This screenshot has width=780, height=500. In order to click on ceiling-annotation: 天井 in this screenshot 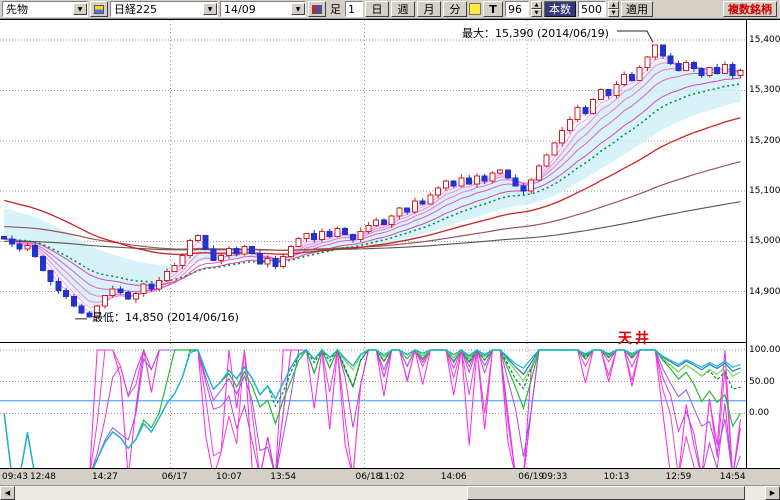, I will do `click(635, 339)`.